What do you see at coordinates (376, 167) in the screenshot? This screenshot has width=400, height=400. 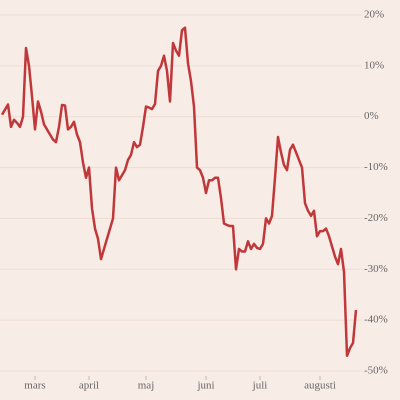 I see `y-tick-label: -10%` at bounding box center [376, 167].